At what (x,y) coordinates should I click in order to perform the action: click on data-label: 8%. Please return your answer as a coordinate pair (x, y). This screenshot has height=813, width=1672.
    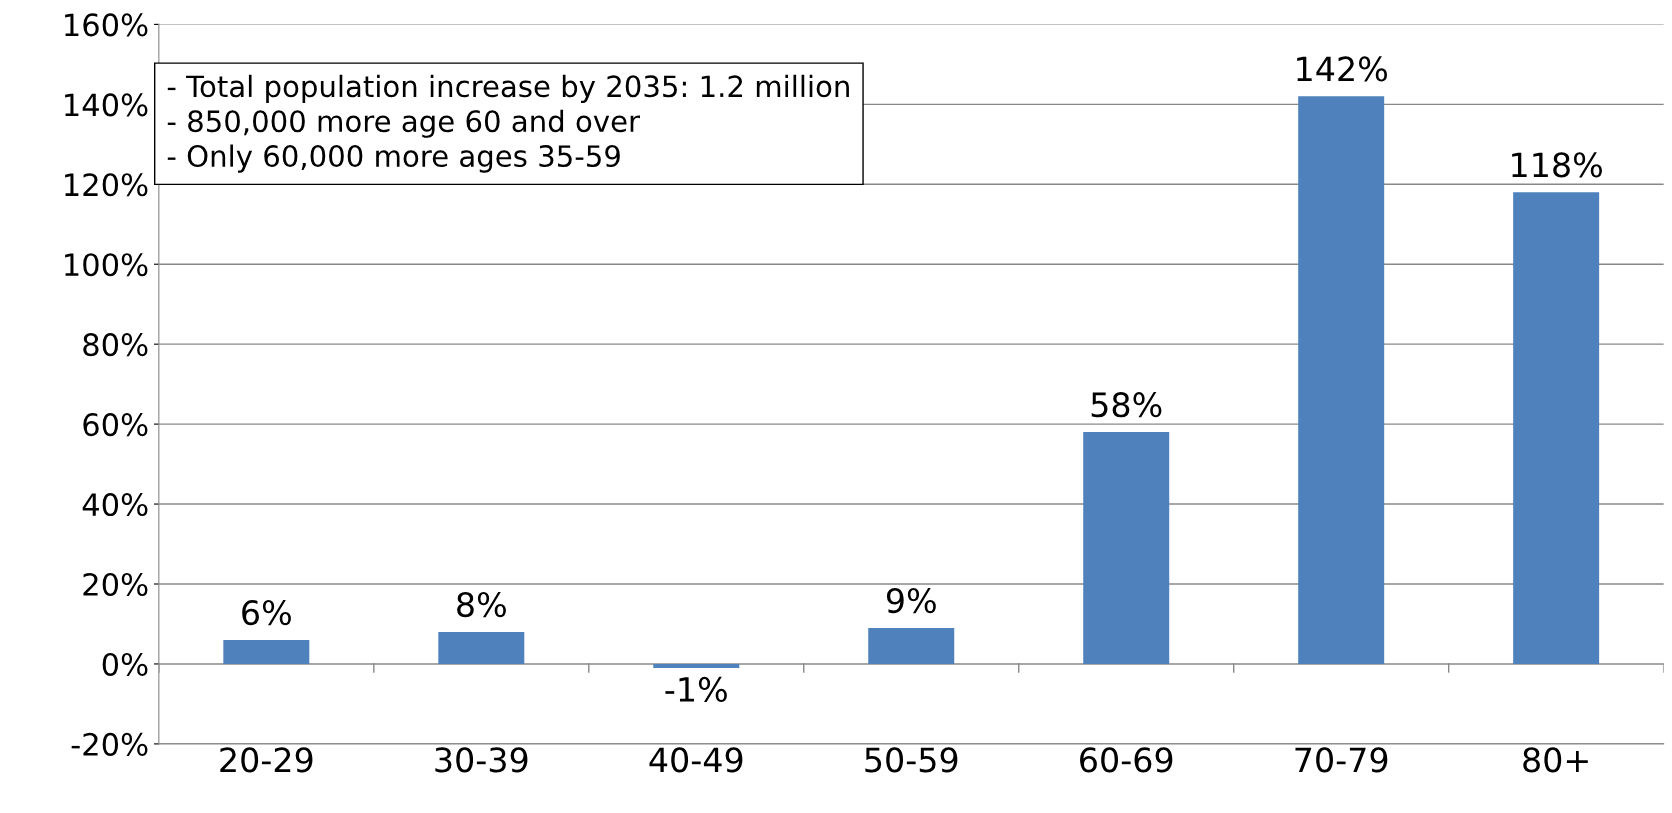
    Looking at the image, I should click on (481, 604).